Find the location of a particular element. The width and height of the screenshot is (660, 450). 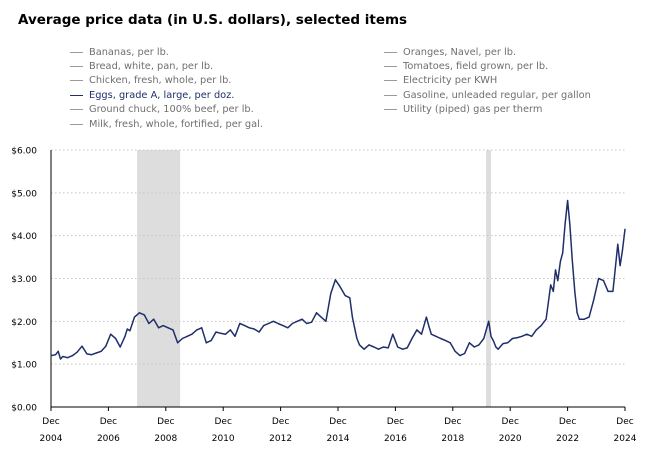

legend-item: Tomatoes, field grown, per lb. is located at coordinates (487, 66).